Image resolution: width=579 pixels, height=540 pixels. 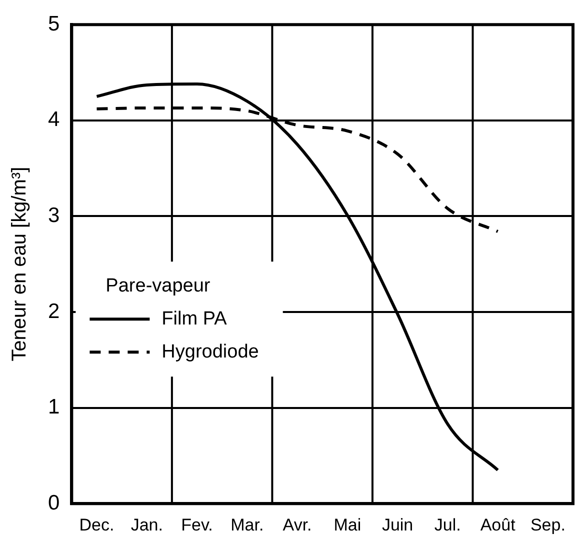 What do you see at coordinates (19, 264) in the screenshot?
I see `y-axis-title: Teneur en eau [kg/m³]` at bounding box center [19, 264].